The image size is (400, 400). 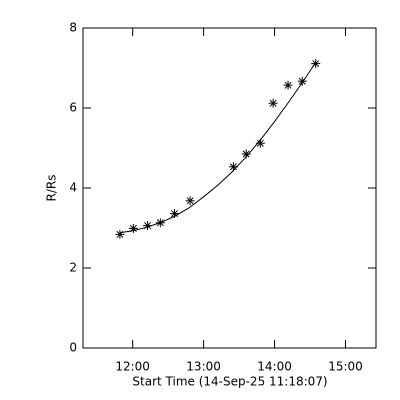 What do you see at coordinates (274, 367) in the screenshot?
I see `x-tick-label: 14:00` at bounding box center [274, 367].